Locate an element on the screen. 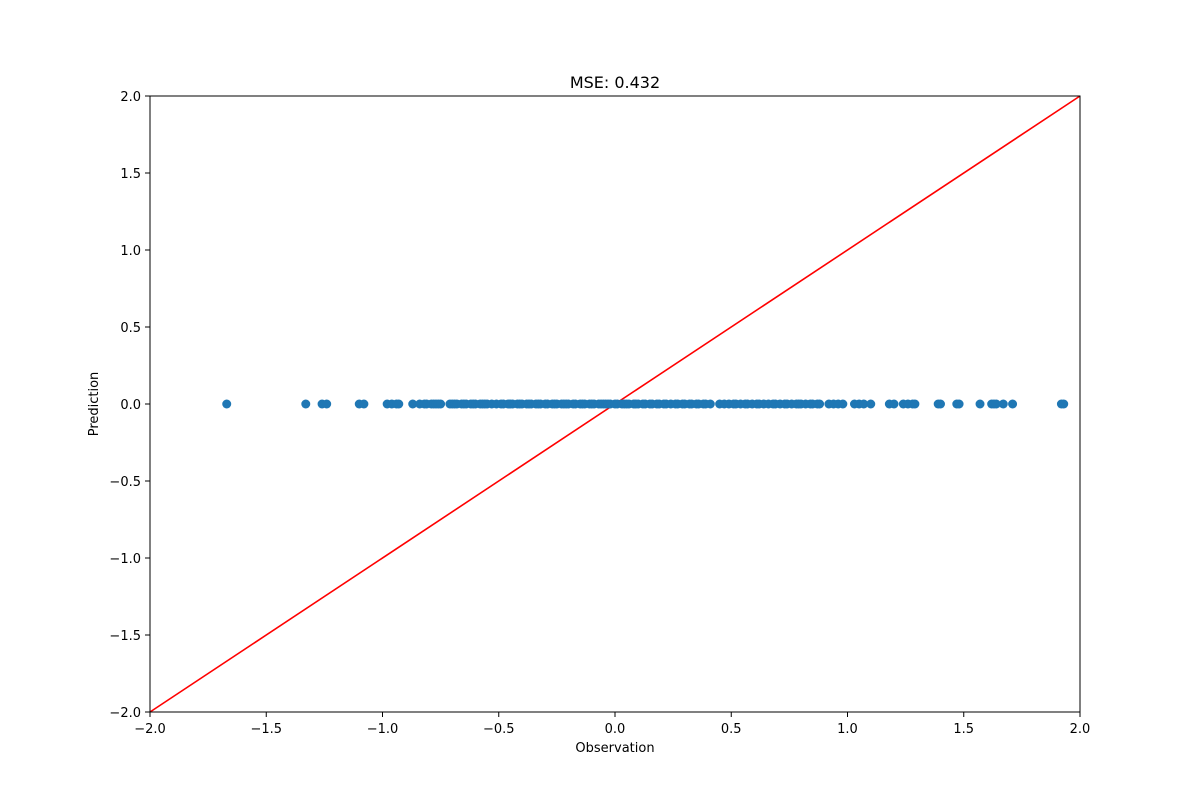 This screenshot has height=800, width=1200. x-axis-ticks: −2.0 −1.5 −1.0 −0.5 0.0 0.5 1.0 1.5 2.0 is located at coordinates (612, 724).